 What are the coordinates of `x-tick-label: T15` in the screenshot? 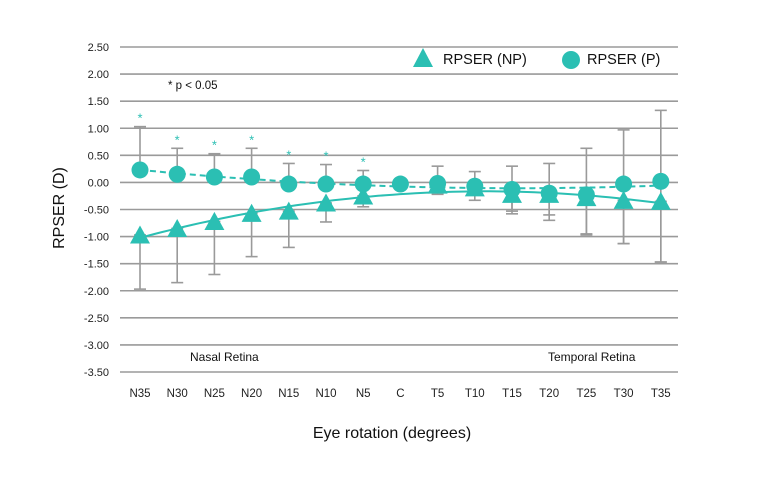 It's located at (512, 394).